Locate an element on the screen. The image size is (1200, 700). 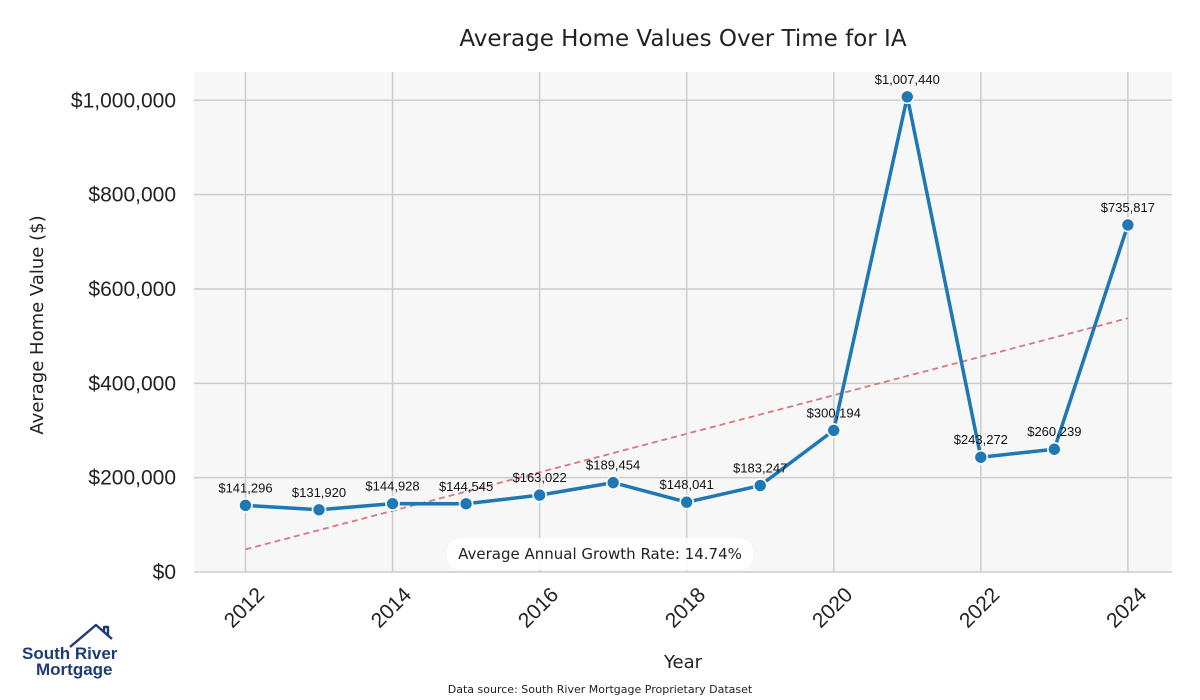
x-tick-label: 2016 is located at coordinates (538, 607).